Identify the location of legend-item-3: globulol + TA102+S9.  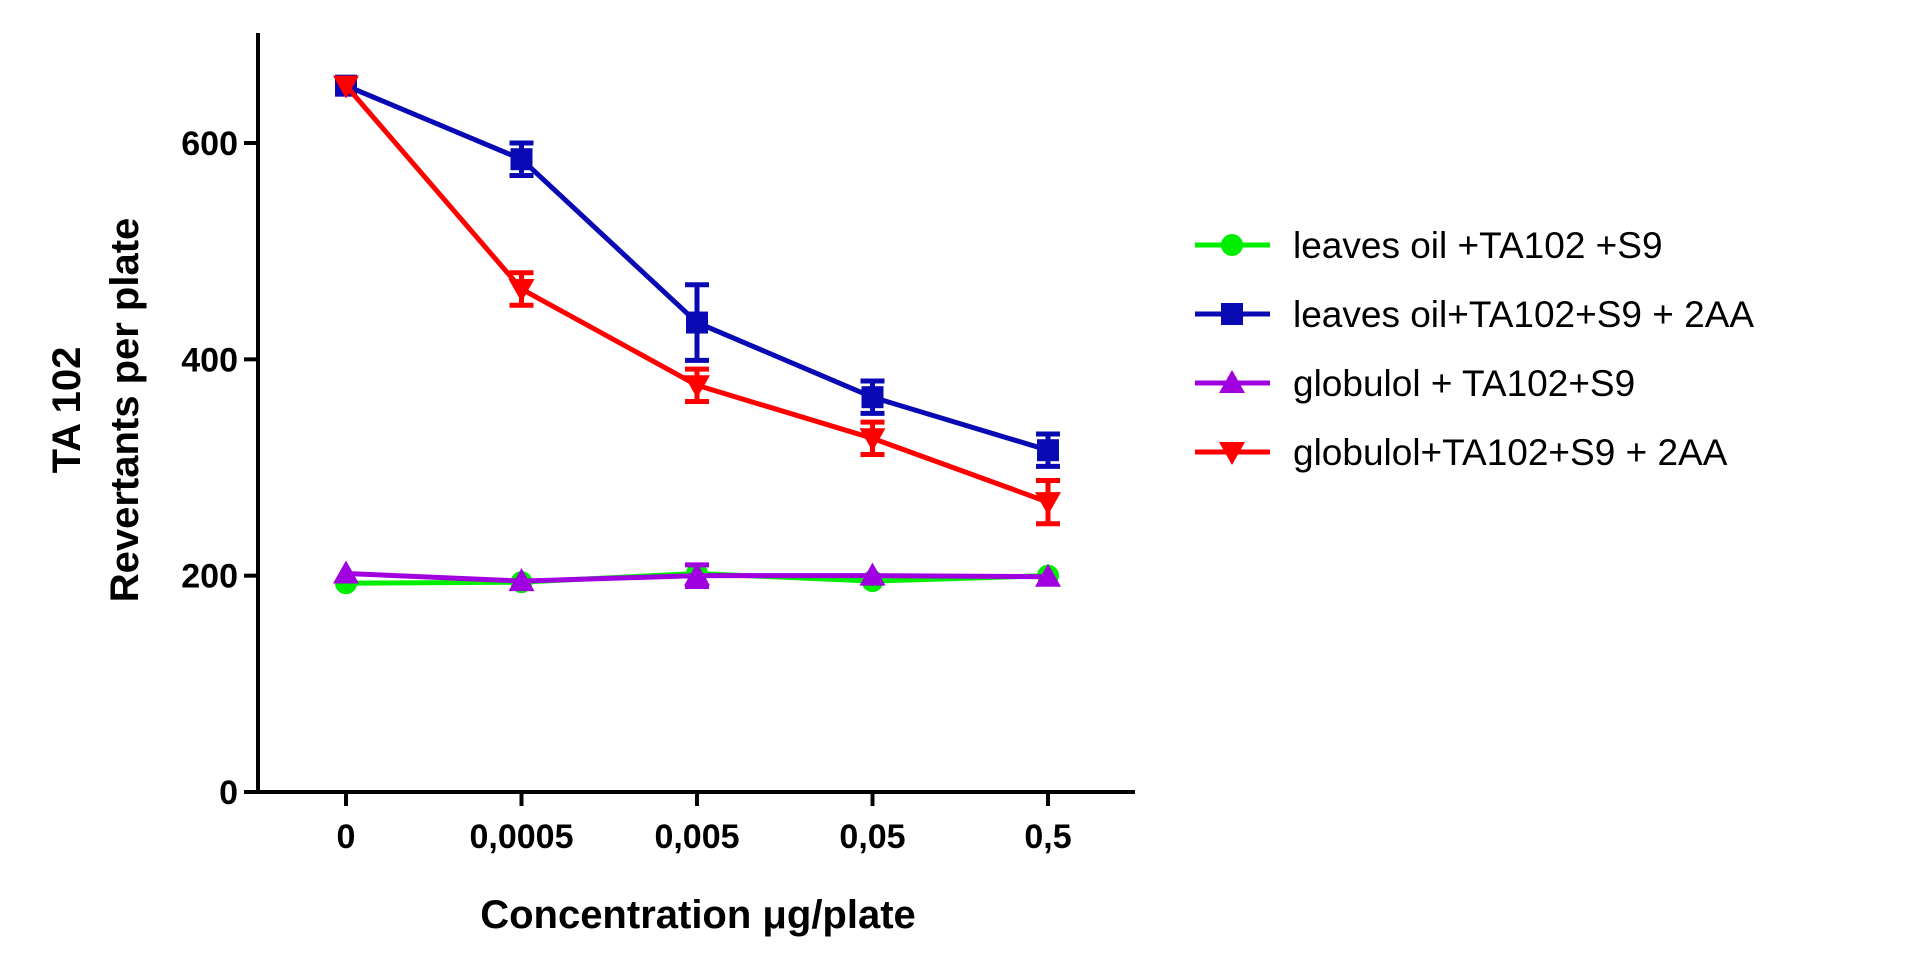
(1415, 383).